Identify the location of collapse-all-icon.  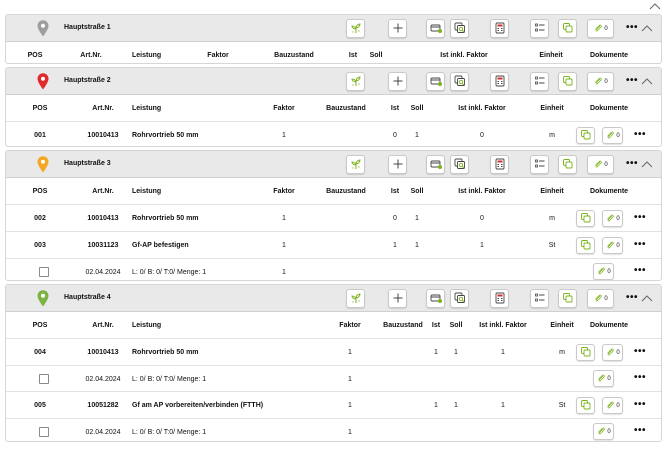
(655, 6).